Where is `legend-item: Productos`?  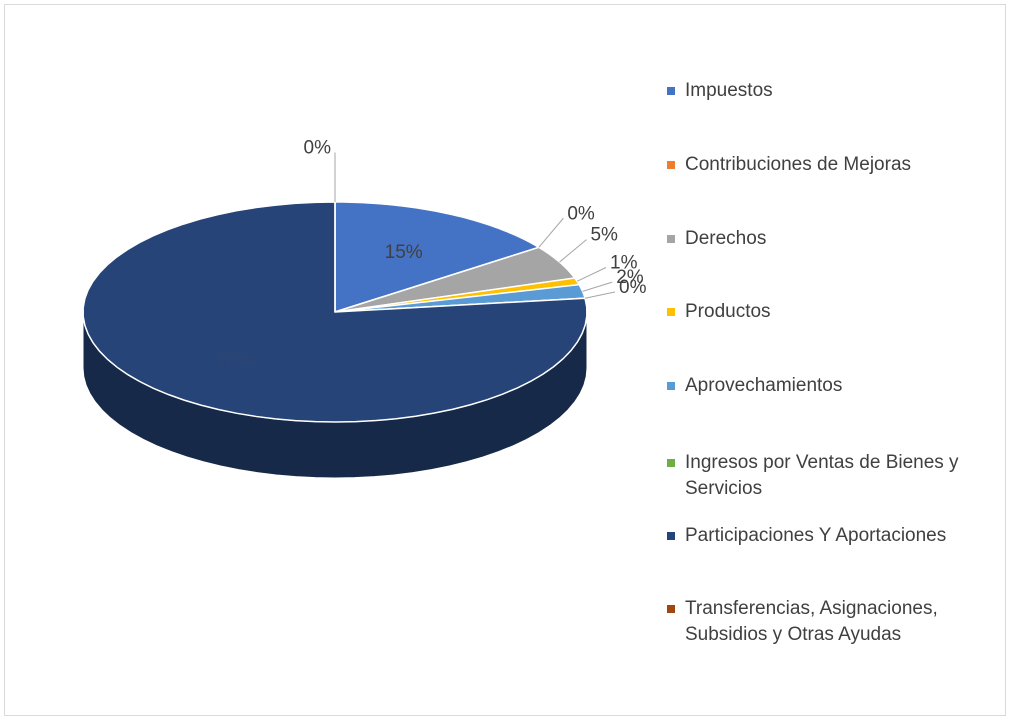 legend-item: Productos is located at coordinates (837, 312).